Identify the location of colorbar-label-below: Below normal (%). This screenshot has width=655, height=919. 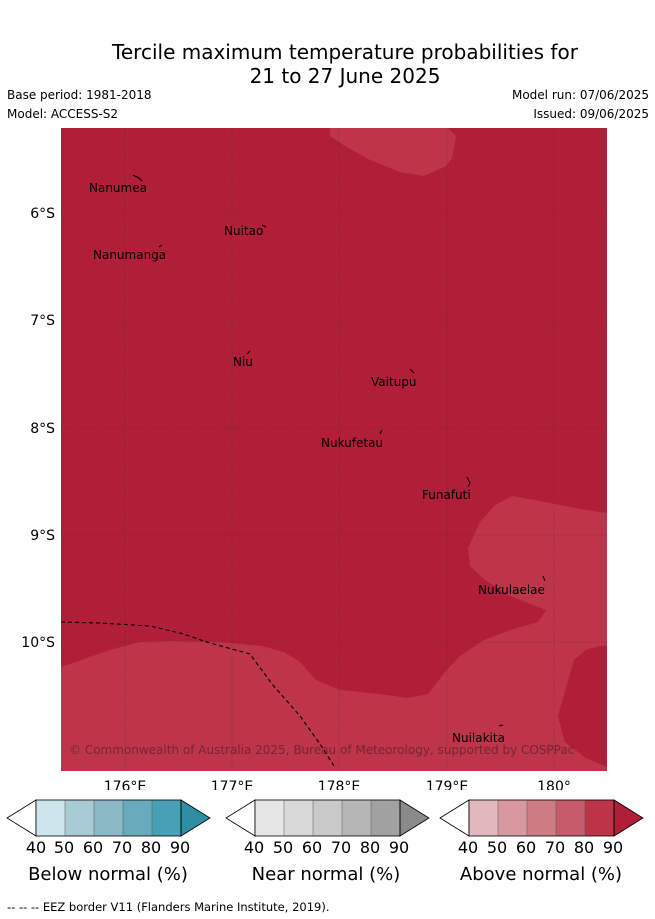
(108, 874).